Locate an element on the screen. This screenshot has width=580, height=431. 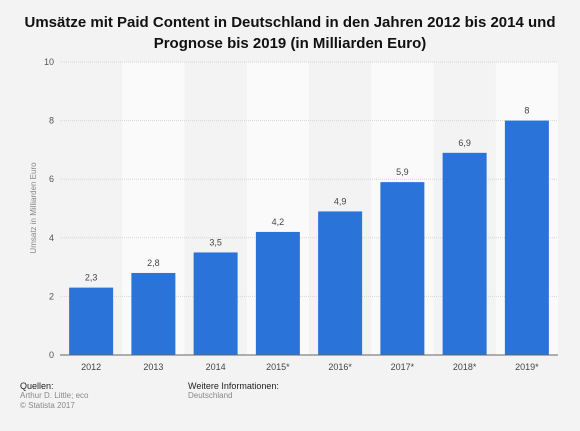
sources-line-1: Arthur D. Little; eco is located at coordinates (54, 395).